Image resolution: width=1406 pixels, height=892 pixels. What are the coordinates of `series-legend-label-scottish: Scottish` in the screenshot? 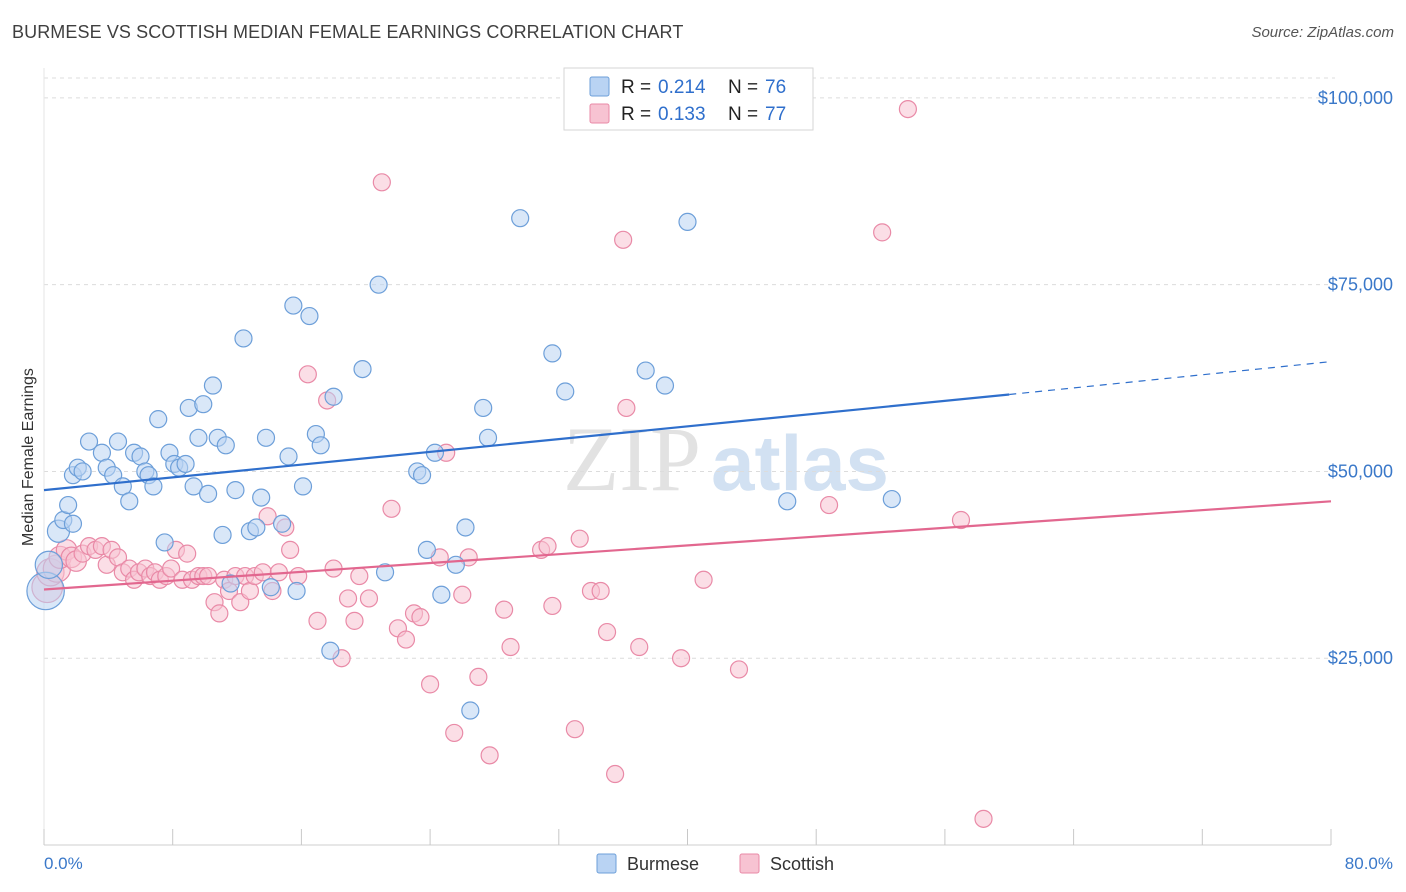 It's located at (802, 864).